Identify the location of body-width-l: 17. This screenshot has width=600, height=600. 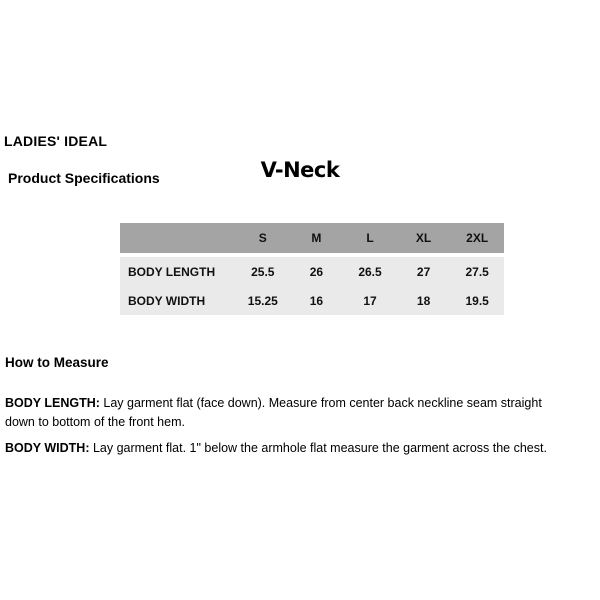
(370, 300).